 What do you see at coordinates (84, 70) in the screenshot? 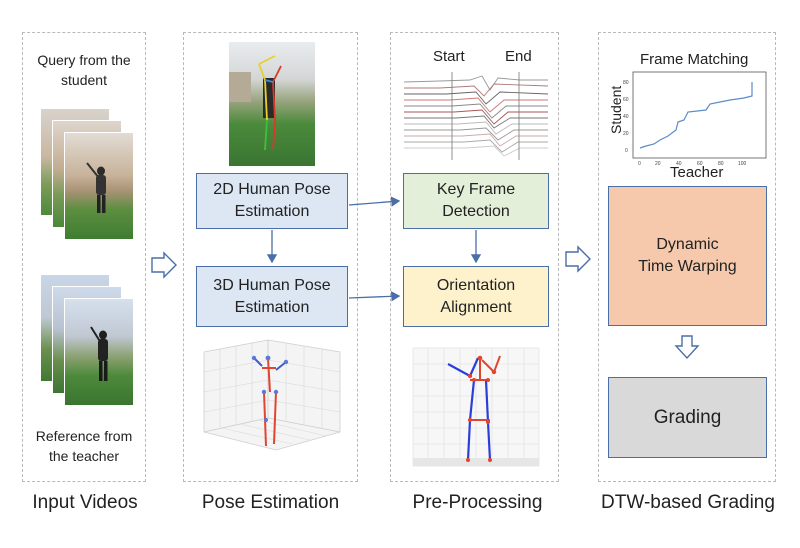
I see `query-caption: Query from the student` at bounding box center [84, 70].